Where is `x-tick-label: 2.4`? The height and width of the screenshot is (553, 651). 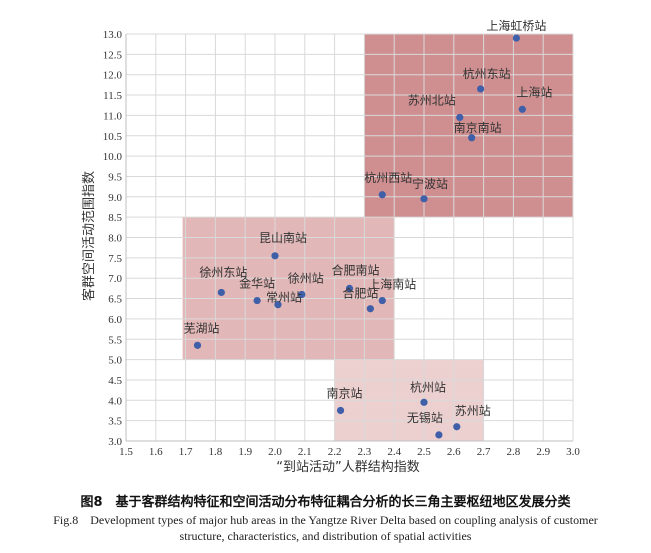
x-tick-label: 2.4 is located at coordinates (394, 452).